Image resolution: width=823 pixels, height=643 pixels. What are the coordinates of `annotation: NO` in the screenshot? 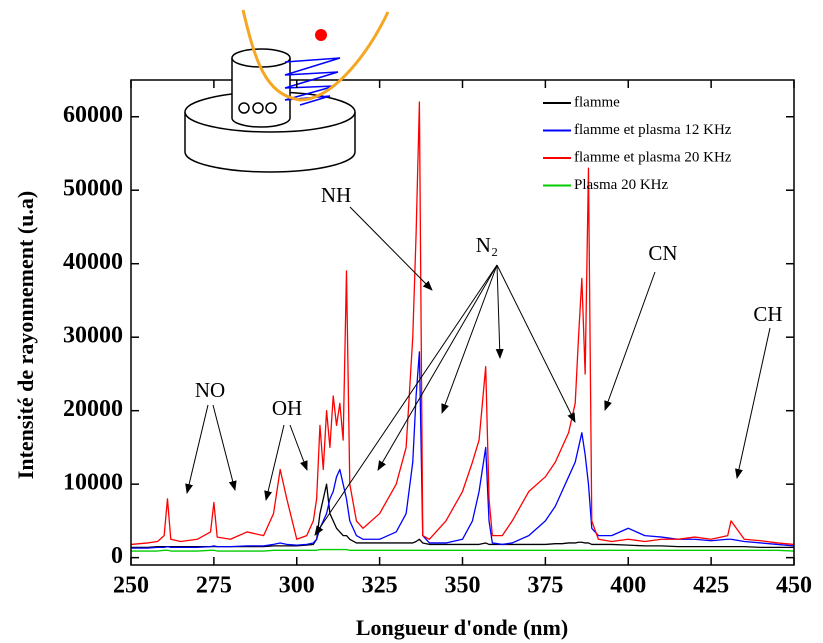 It's located at (210, 390).